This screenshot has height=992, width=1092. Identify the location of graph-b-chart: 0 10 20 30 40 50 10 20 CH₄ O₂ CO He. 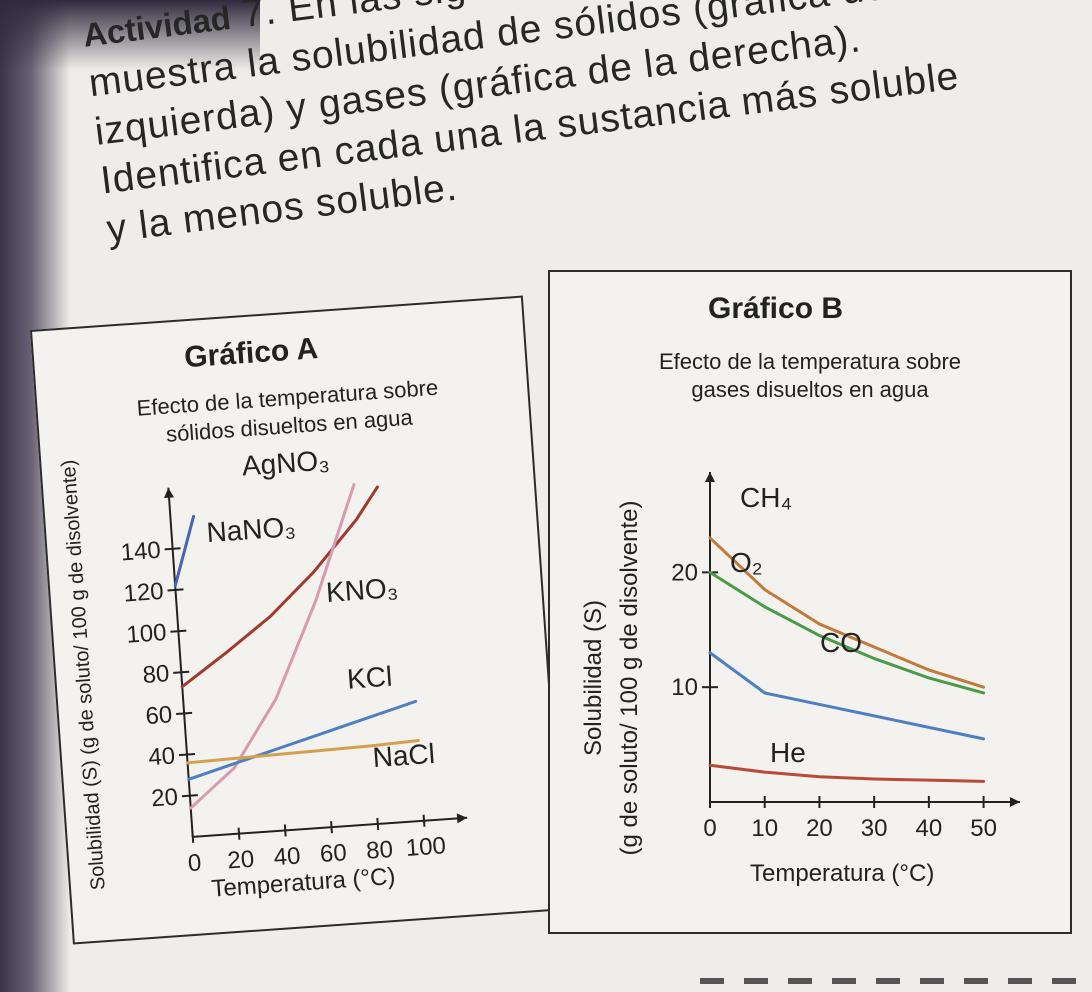
(845, 657).